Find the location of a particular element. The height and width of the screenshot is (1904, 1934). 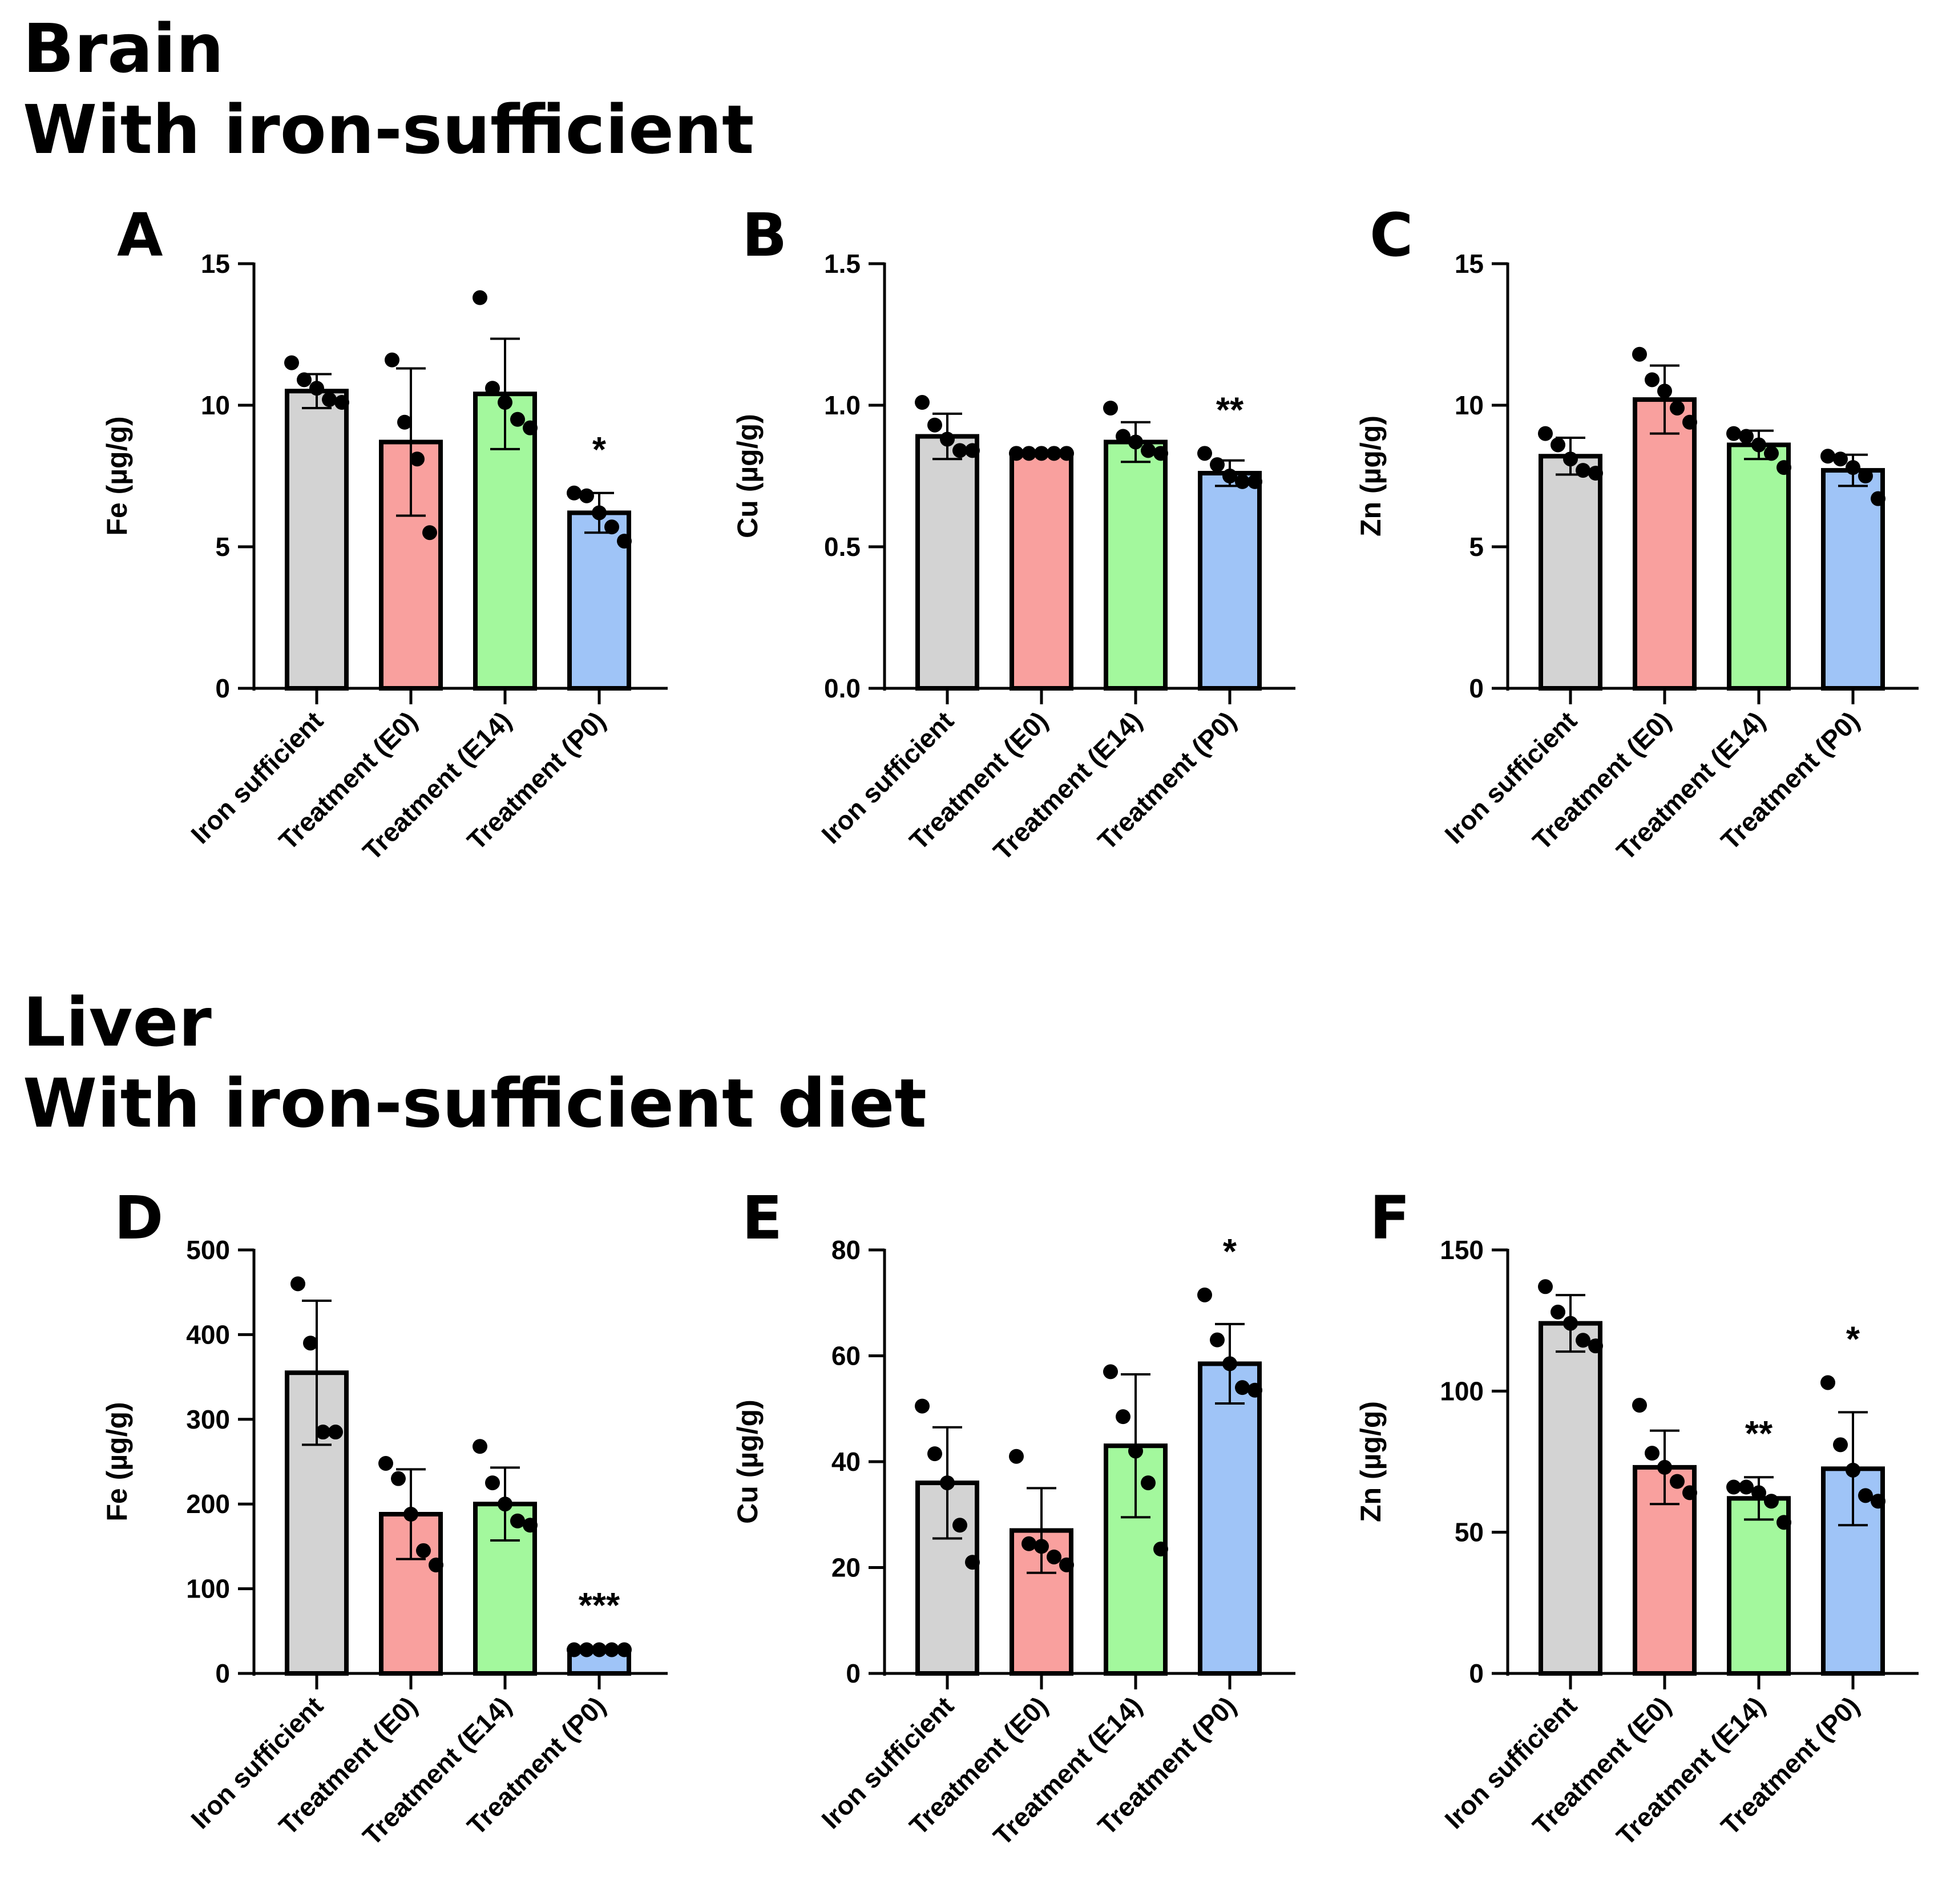

significance-label-f-3: ** is located at coordinates (1759, 1434).